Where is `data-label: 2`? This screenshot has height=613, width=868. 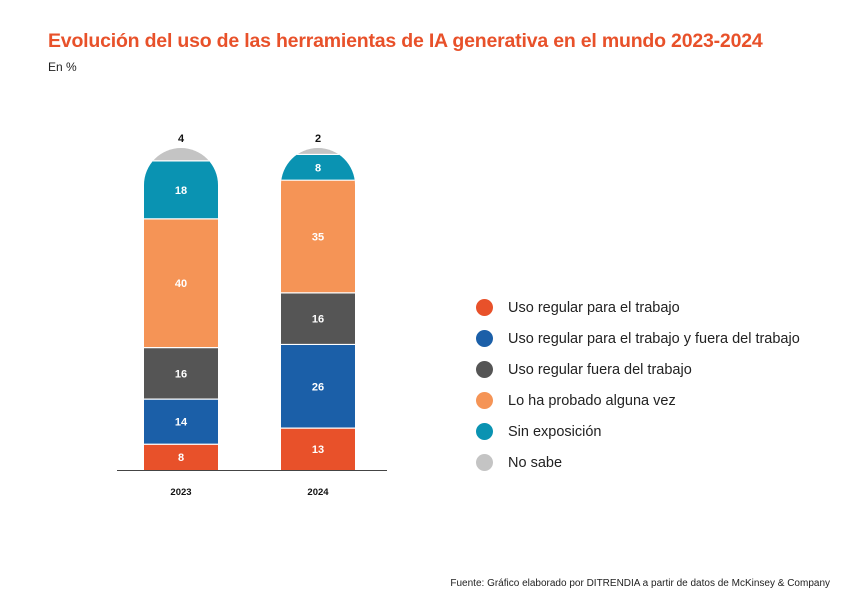 data-label: 2 is located at coordinates (318, 139).